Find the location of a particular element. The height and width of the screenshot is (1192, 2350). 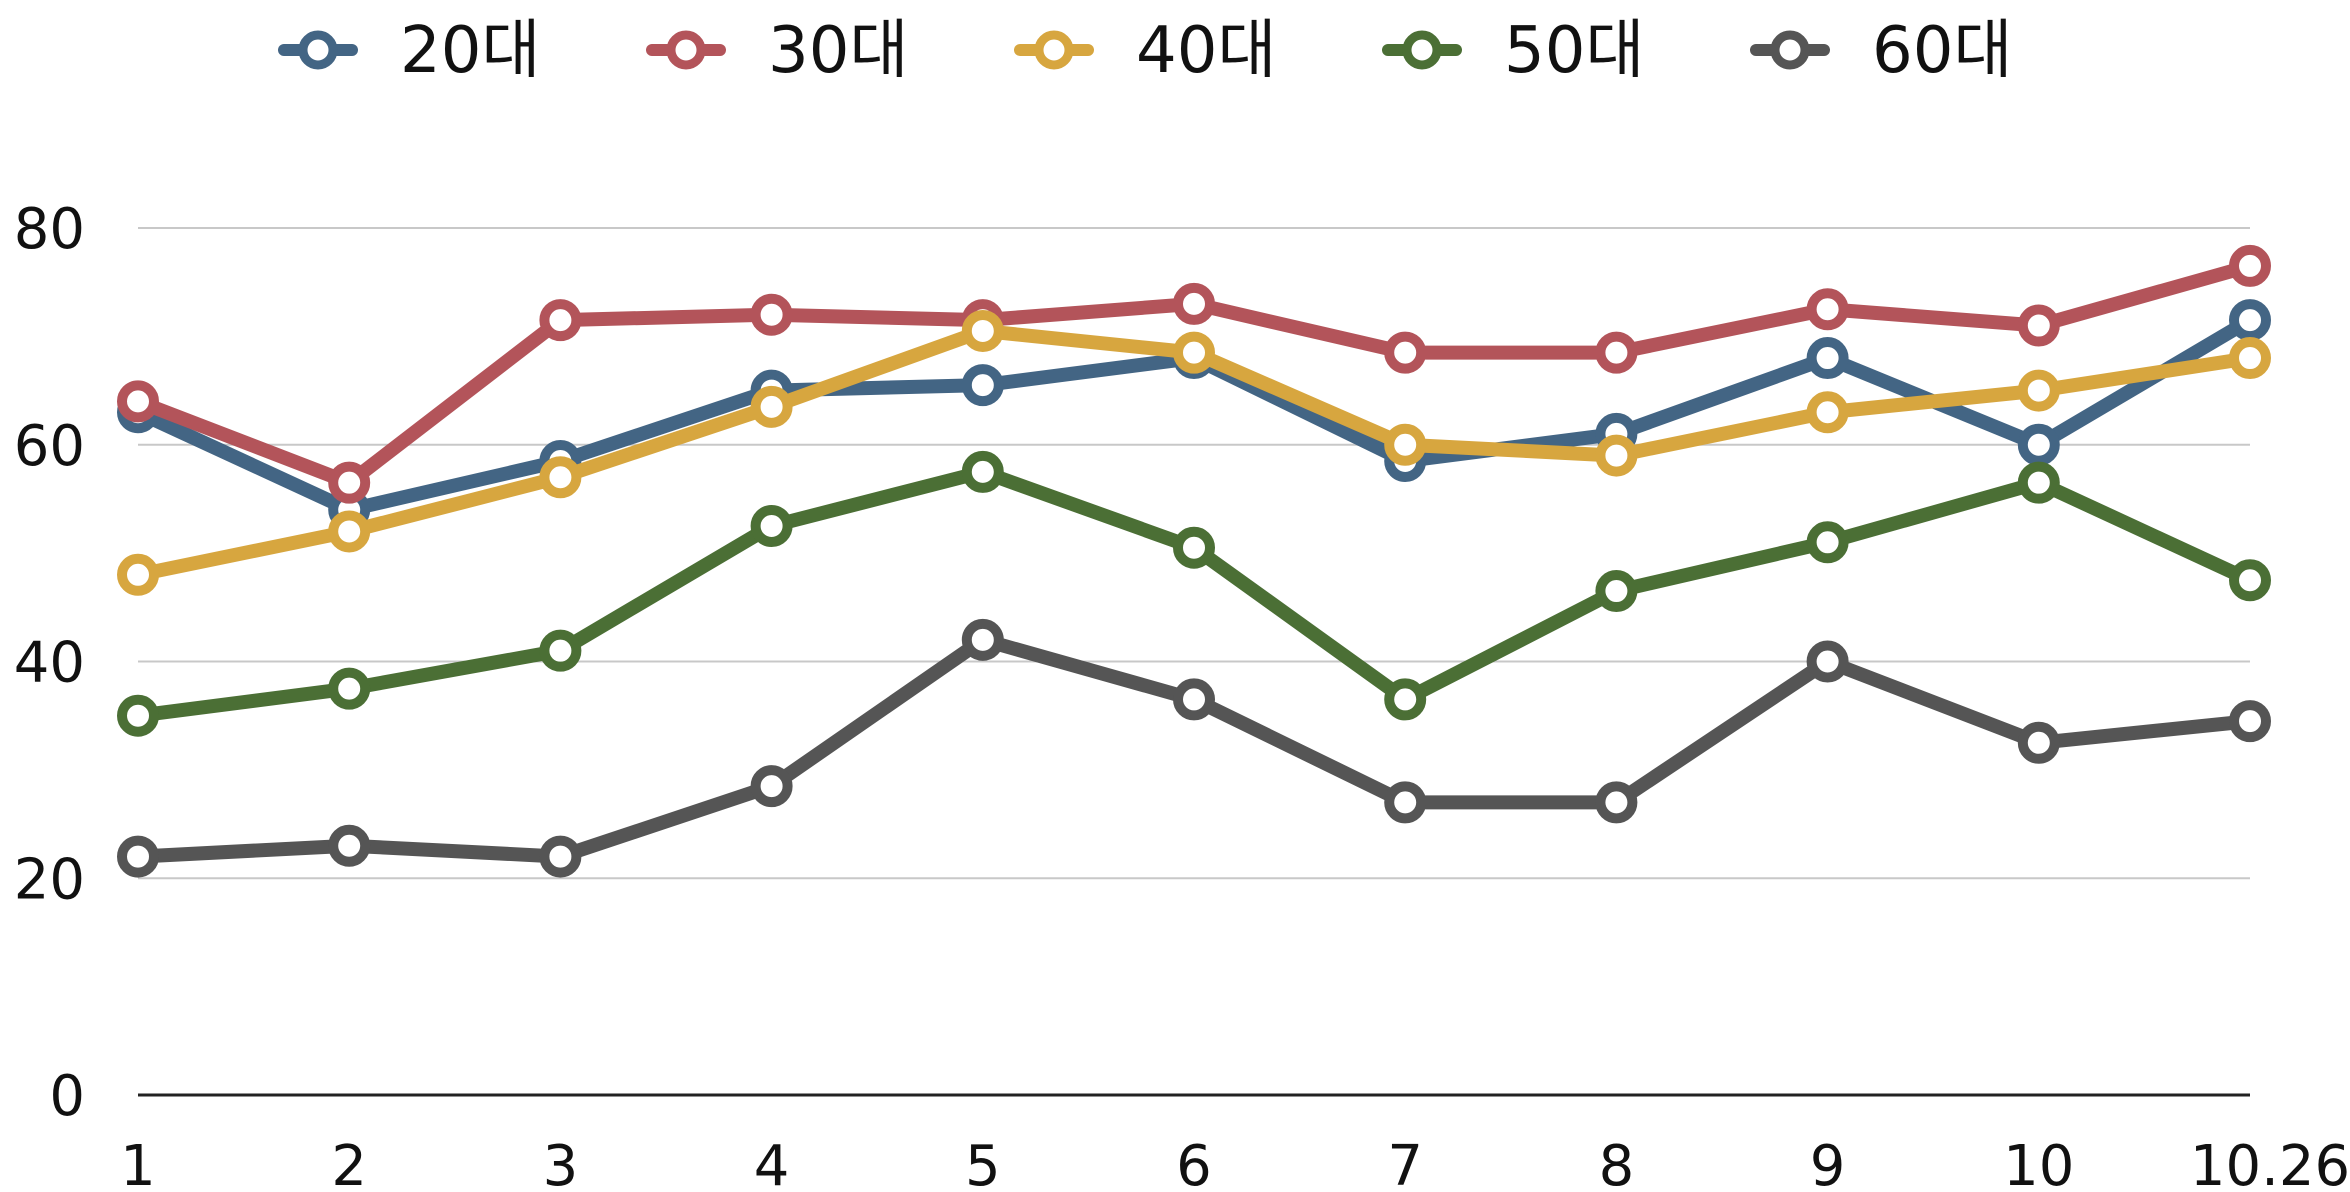

legend-label: 20대 is located at coordinates (470, 51).